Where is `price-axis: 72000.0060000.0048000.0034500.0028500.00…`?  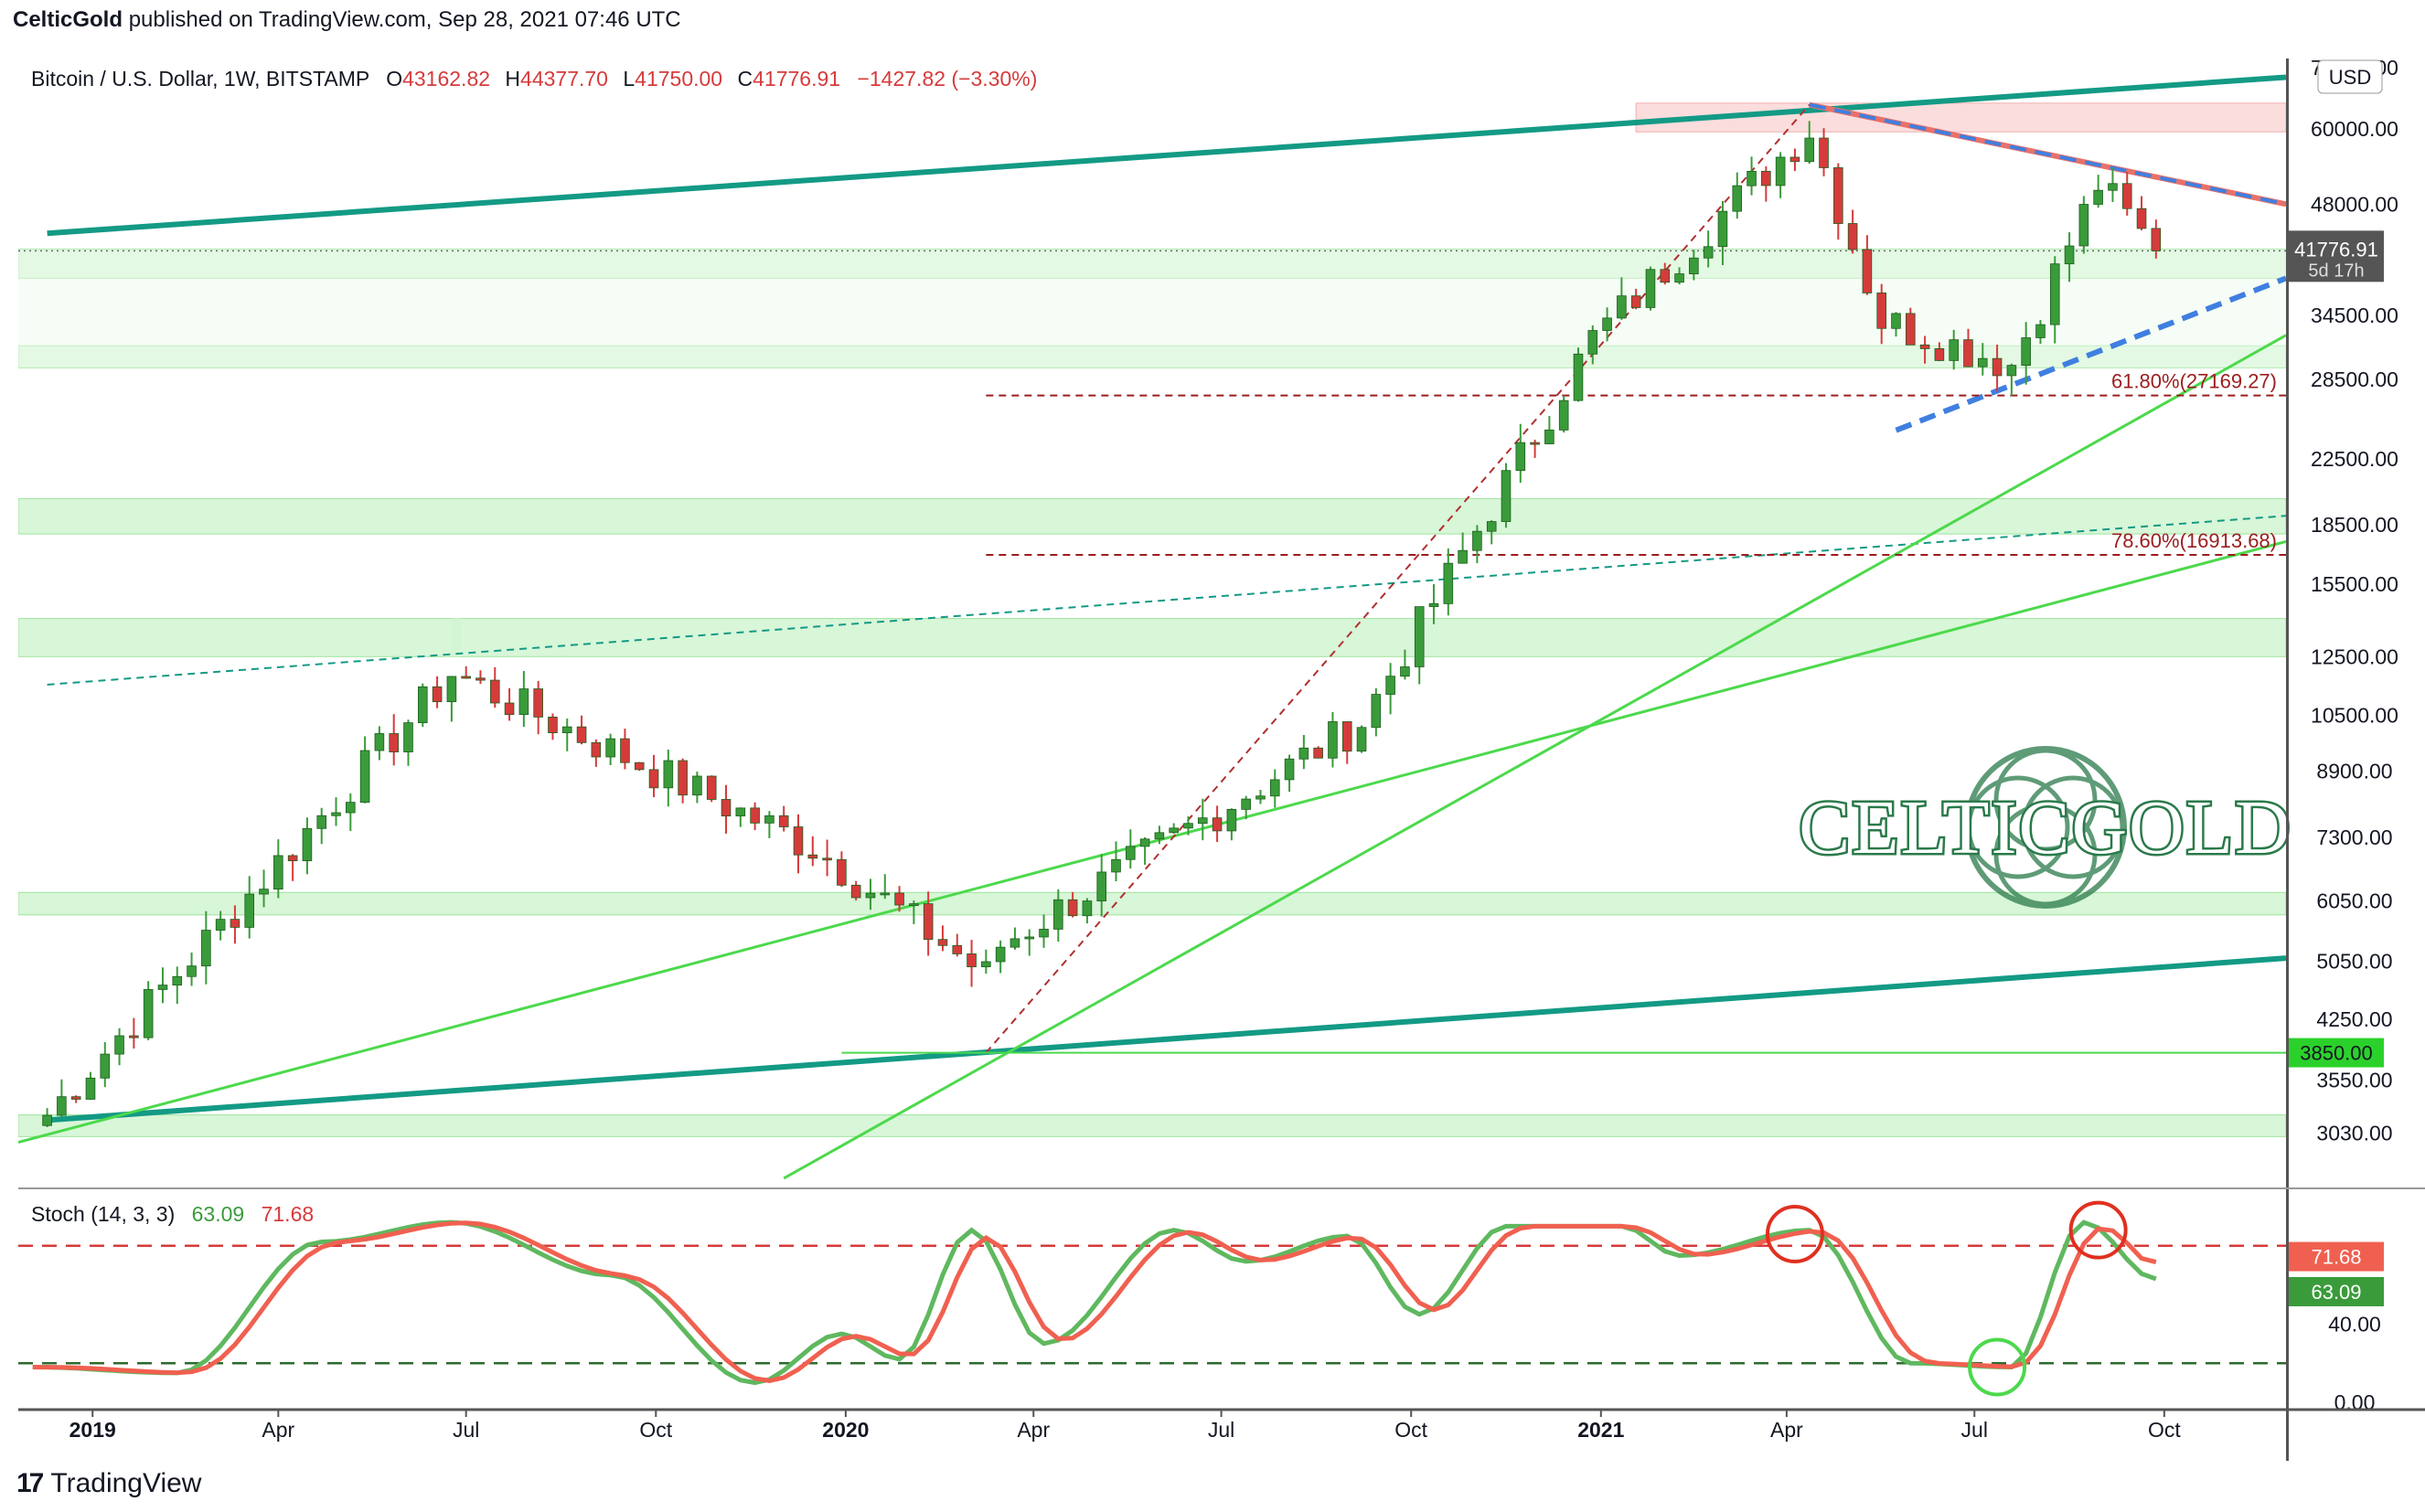
price-axis: 72000.0060000.0048000.0034500.0028500.00… is located at coordinates (2343, 600).